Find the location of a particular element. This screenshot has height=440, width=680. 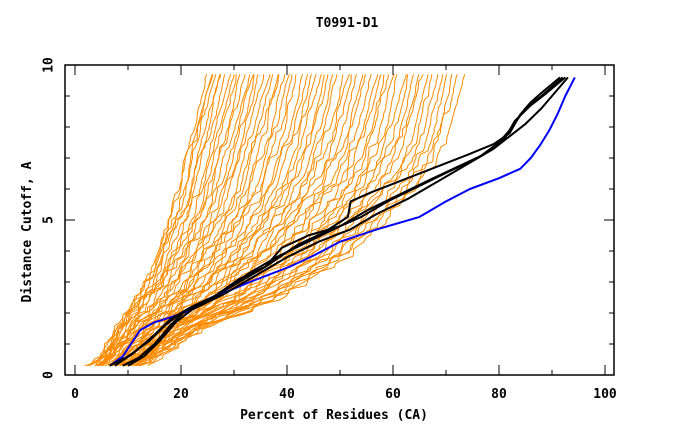

x-tick-label: 100 is located at coordinates (605, 394).